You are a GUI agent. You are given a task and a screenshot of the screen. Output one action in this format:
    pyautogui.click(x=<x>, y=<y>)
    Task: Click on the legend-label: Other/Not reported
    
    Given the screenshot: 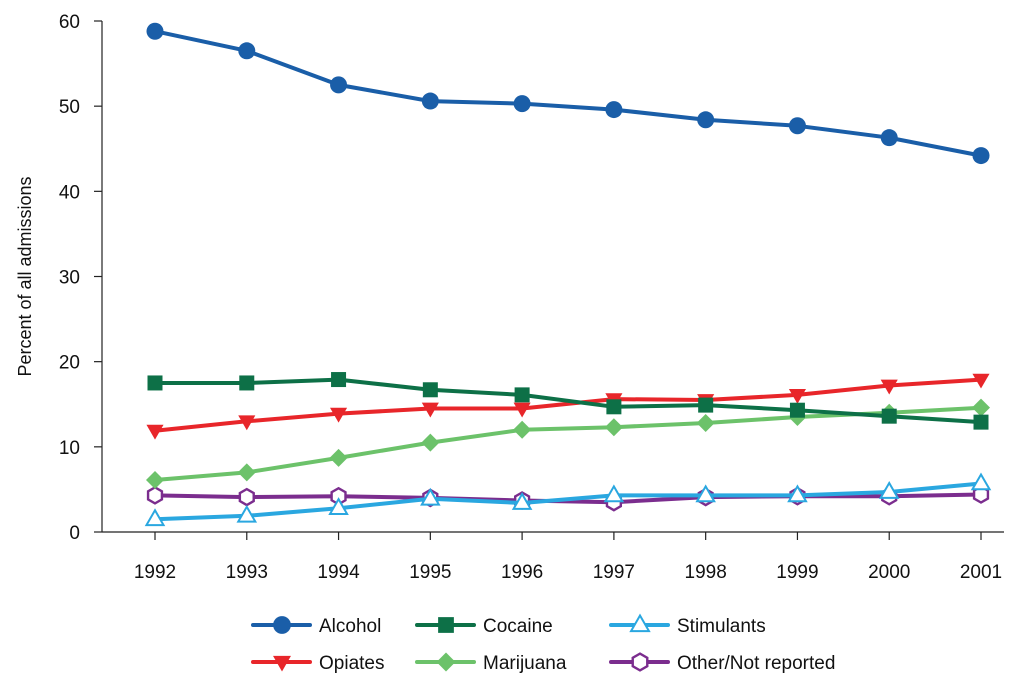 What is the action you would take?
    pyautogui.click(x=756, y=663)
    